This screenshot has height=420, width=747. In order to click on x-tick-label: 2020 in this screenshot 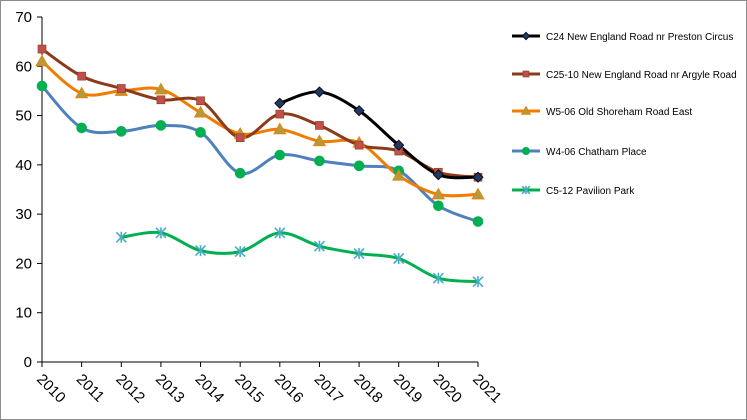, I will do `click(448, 389)`.